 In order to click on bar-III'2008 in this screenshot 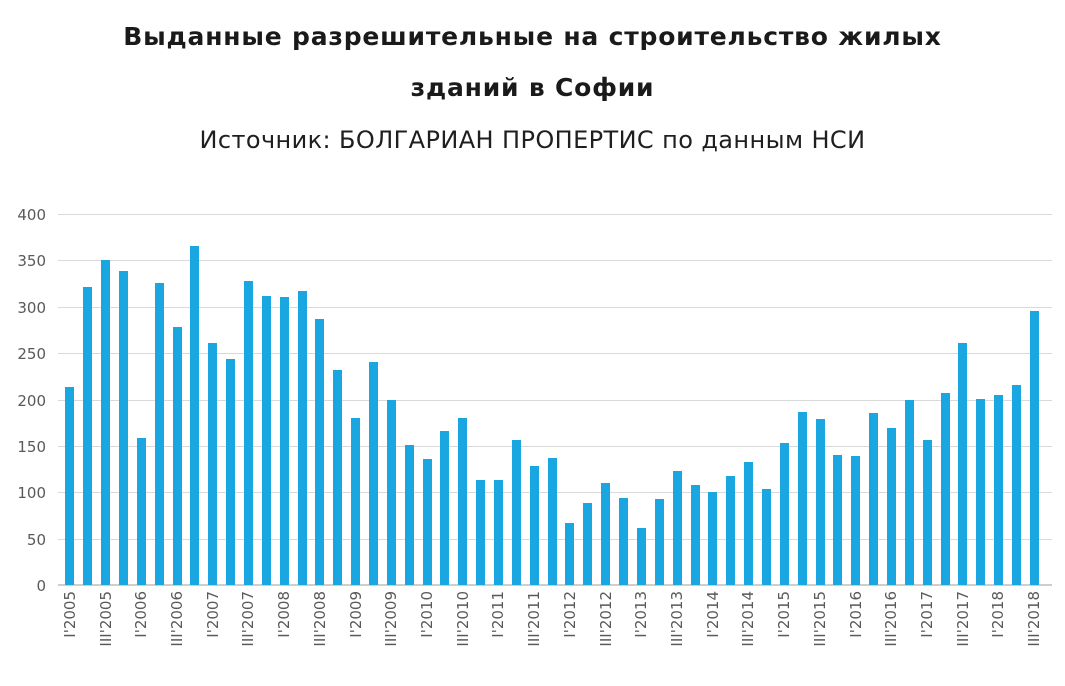, I will do `click(320, 451)`.